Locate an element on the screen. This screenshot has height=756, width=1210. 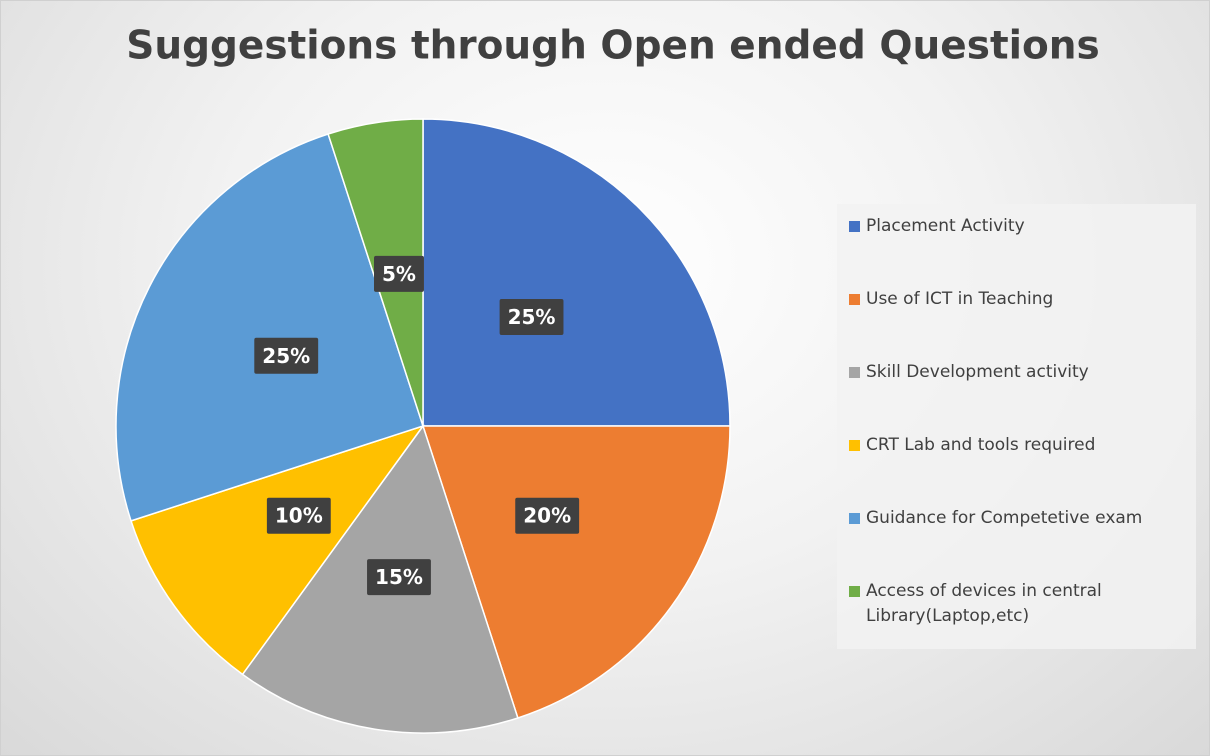
legend-item: Skill Development activity is located at coordinates (1022, 396).